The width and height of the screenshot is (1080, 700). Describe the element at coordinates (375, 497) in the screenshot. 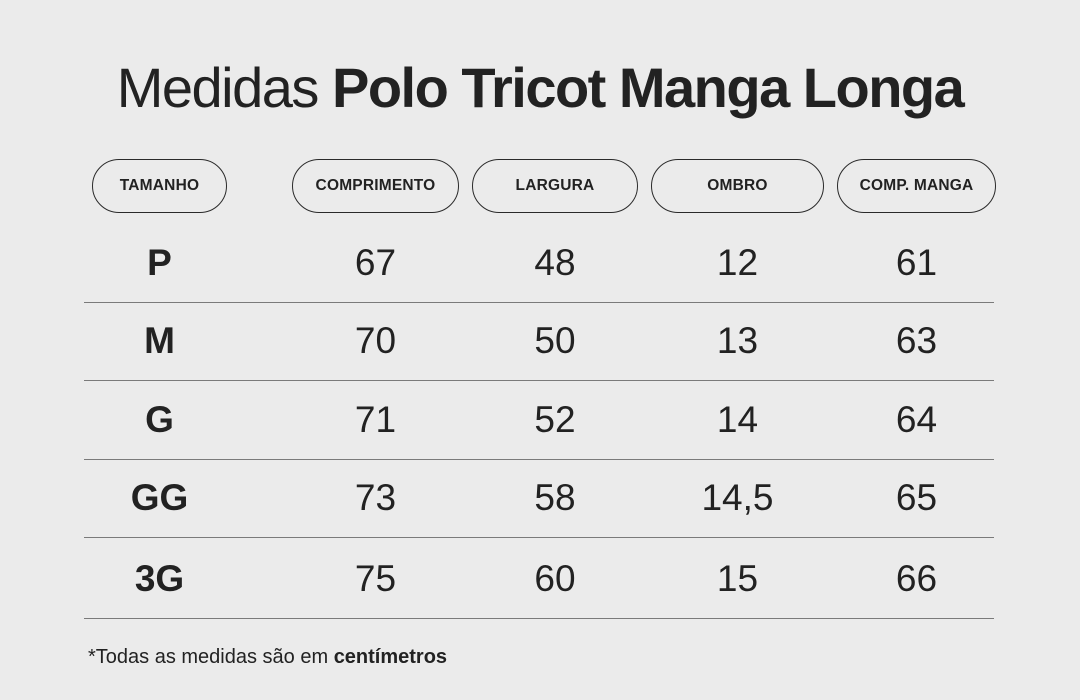

I see `comprimento-cell: 73` at that location.